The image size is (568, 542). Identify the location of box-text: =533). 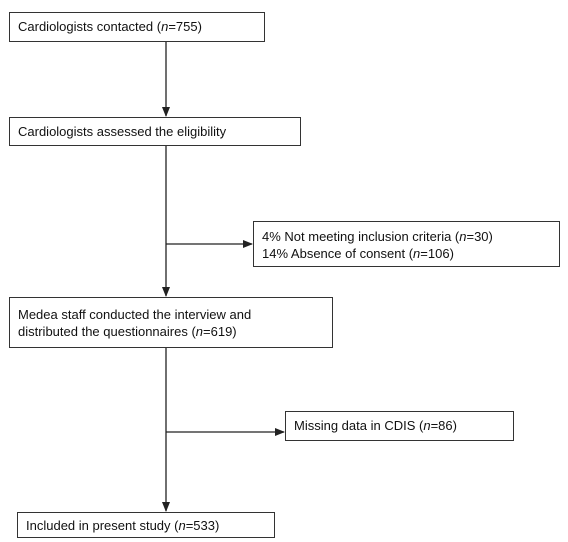
(202, 525).